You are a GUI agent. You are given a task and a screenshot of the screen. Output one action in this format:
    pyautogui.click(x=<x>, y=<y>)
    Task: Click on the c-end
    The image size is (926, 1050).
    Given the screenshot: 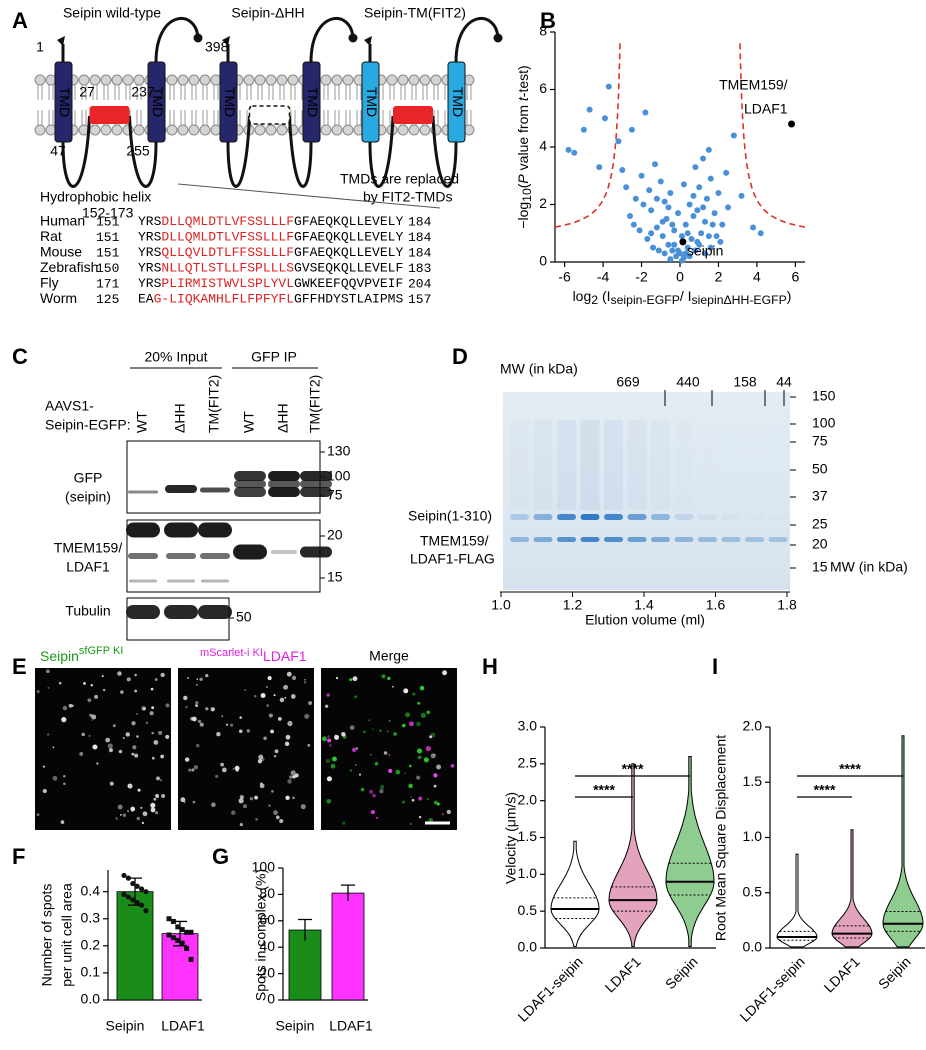 What is the action you would take?
    pyautogui.click(x=198, y=38)
    